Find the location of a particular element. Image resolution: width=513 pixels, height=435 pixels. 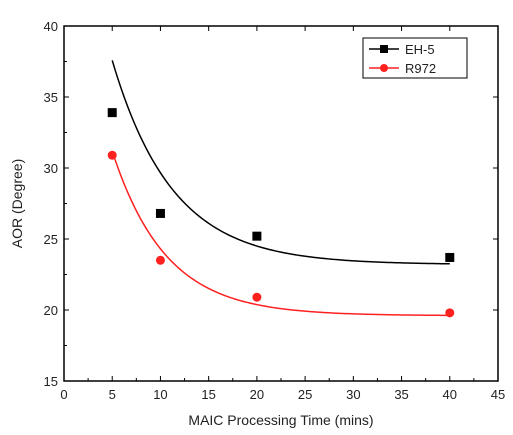

x-tick-label-35: 35 is located at coordinates (401, 394).